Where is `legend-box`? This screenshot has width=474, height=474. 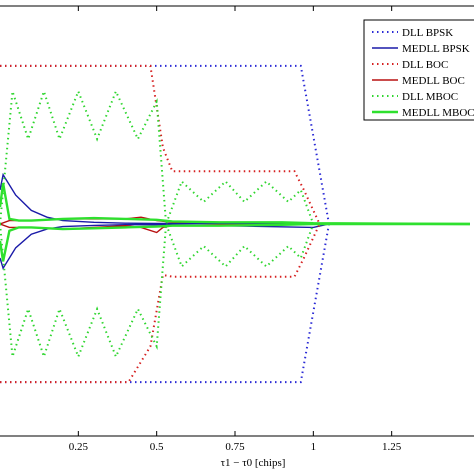
legend-box is located at coordinates (418, 70).